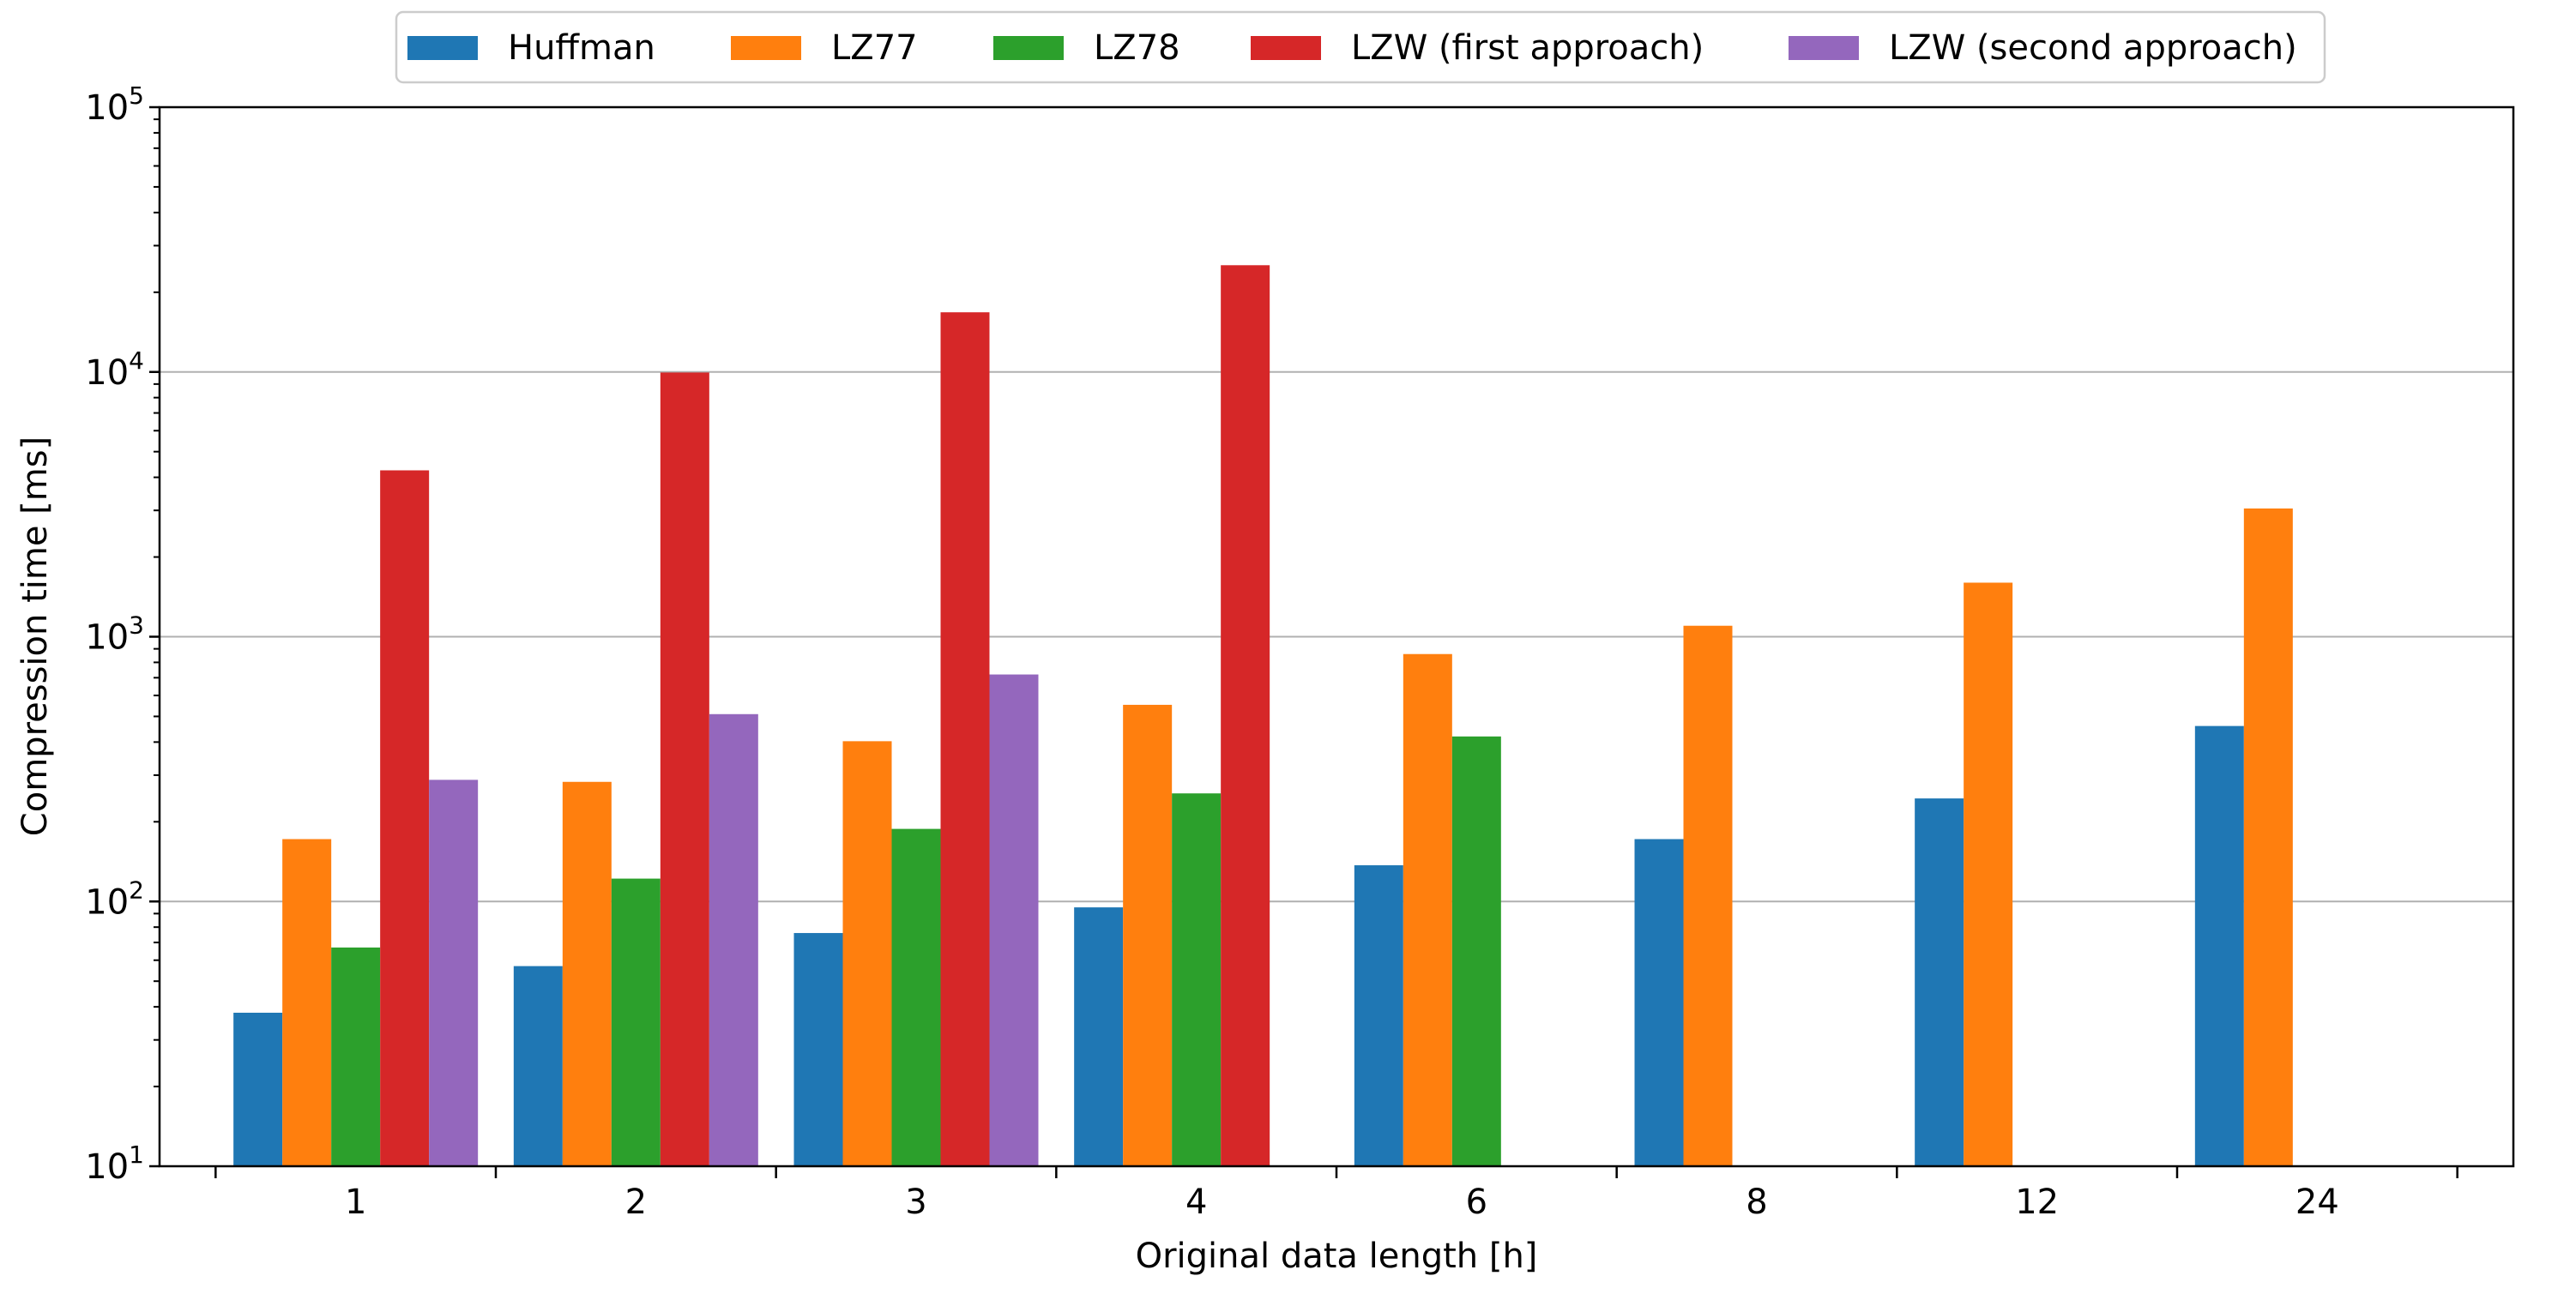 The height and width of the screenshot is (1294, 2576). I want to click on y-tick-label: 10⁵, so click(114, 104).